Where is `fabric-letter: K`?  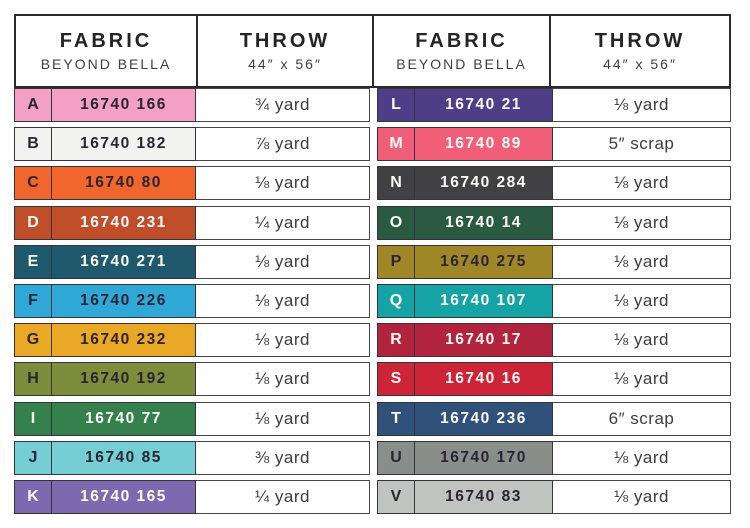 fabric-letter: K is located at coordinates (33, 496).